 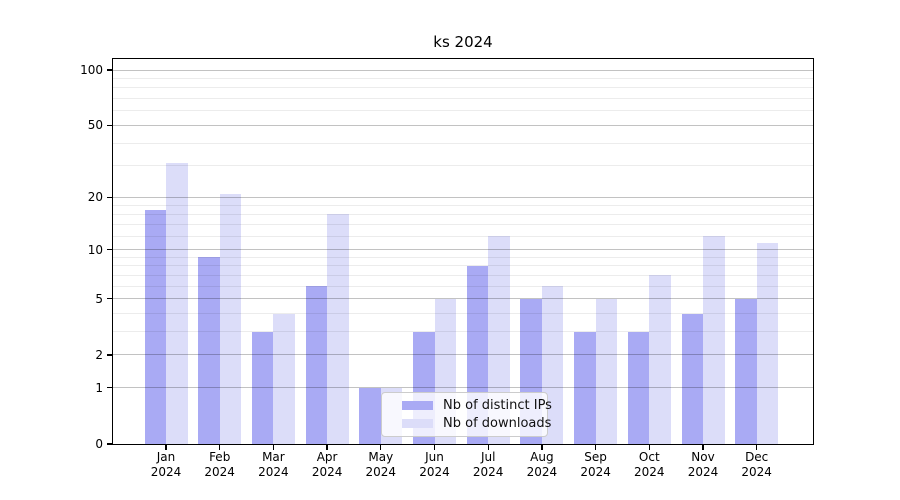 I want to click on x-tick-label-nov: Nov 2024, so click(x=703, y=464).